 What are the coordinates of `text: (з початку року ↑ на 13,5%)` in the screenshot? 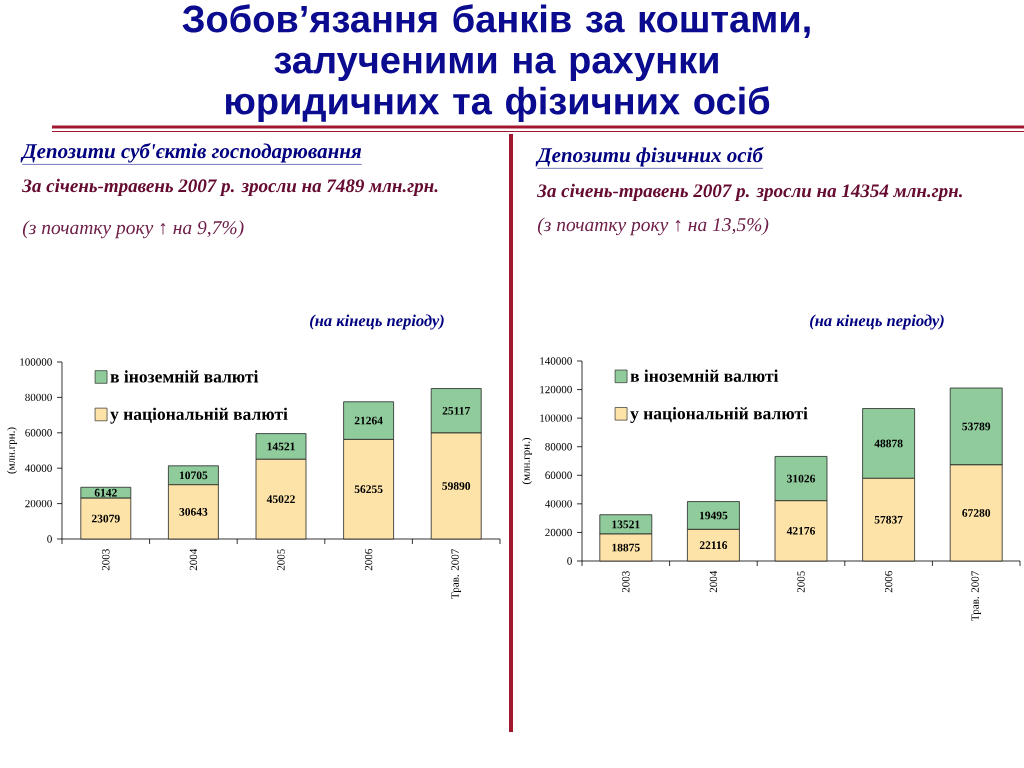 It's located at (653, 226).